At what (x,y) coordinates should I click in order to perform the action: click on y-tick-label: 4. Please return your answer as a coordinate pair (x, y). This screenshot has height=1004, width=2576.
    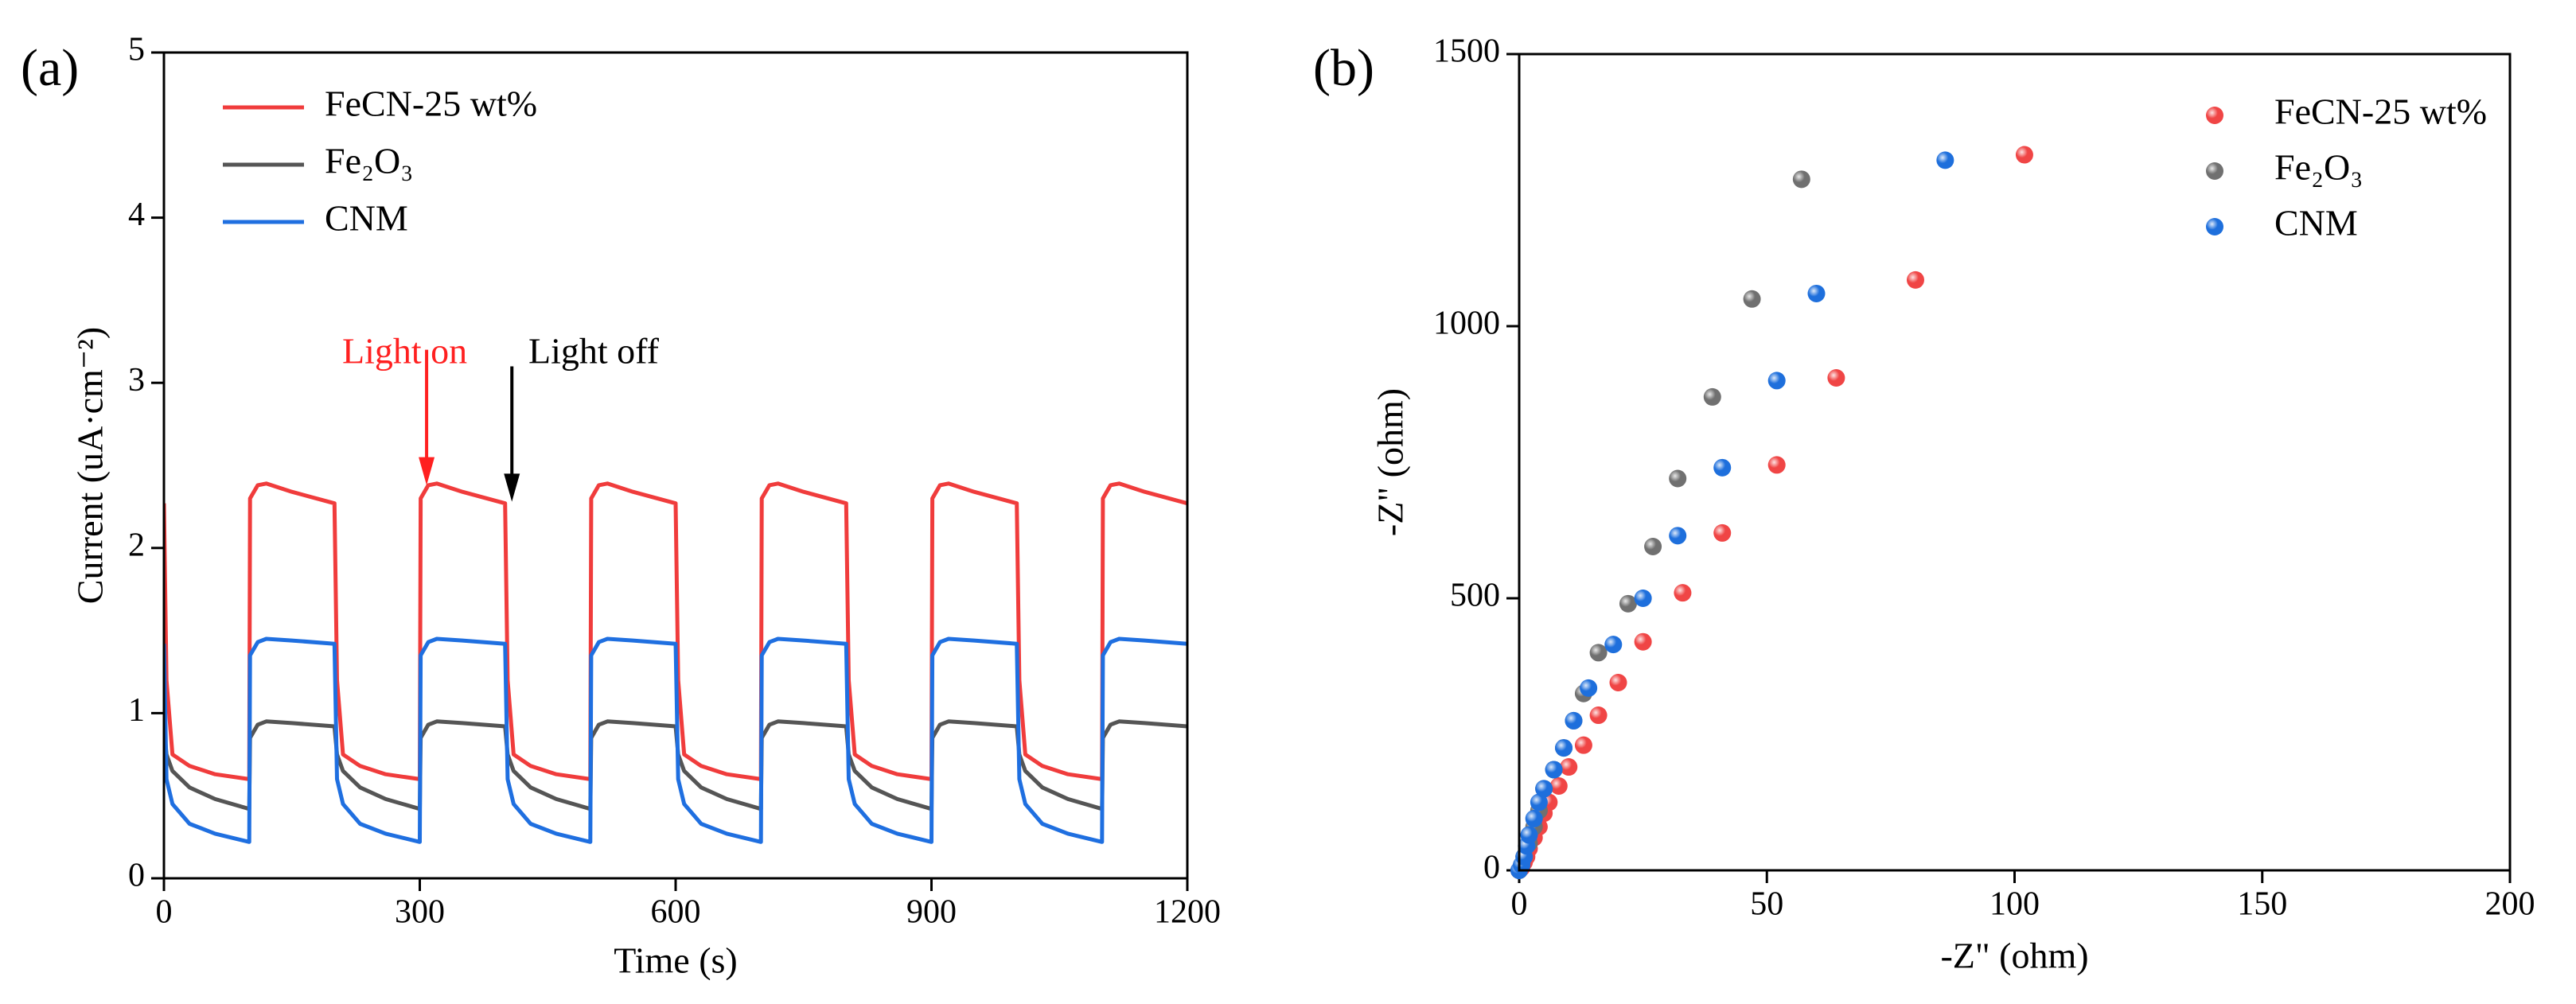
    Looking at the image, I should click on (136, 215).